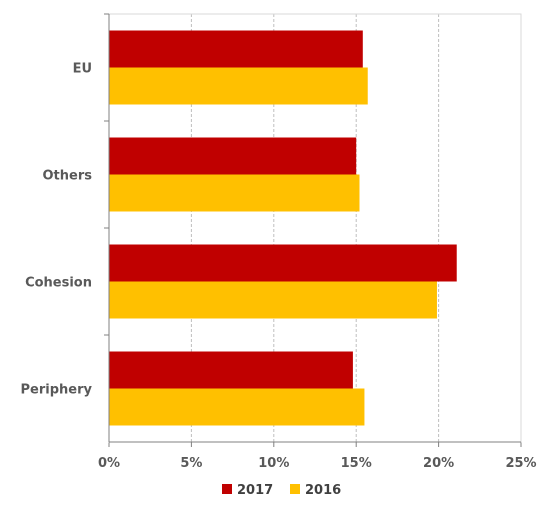 The image size is (541, 507). I want to click on legend-swatch-2016, so click(295, 489).